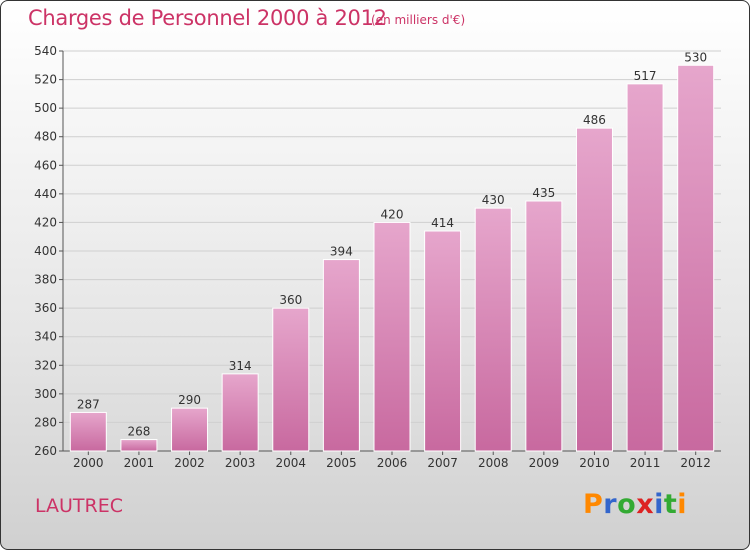 This screenshot has height=550, width=750. Describe the element at coordinates (240, 366) in the screenshot. I see `data-label-2003: 314` at that location.